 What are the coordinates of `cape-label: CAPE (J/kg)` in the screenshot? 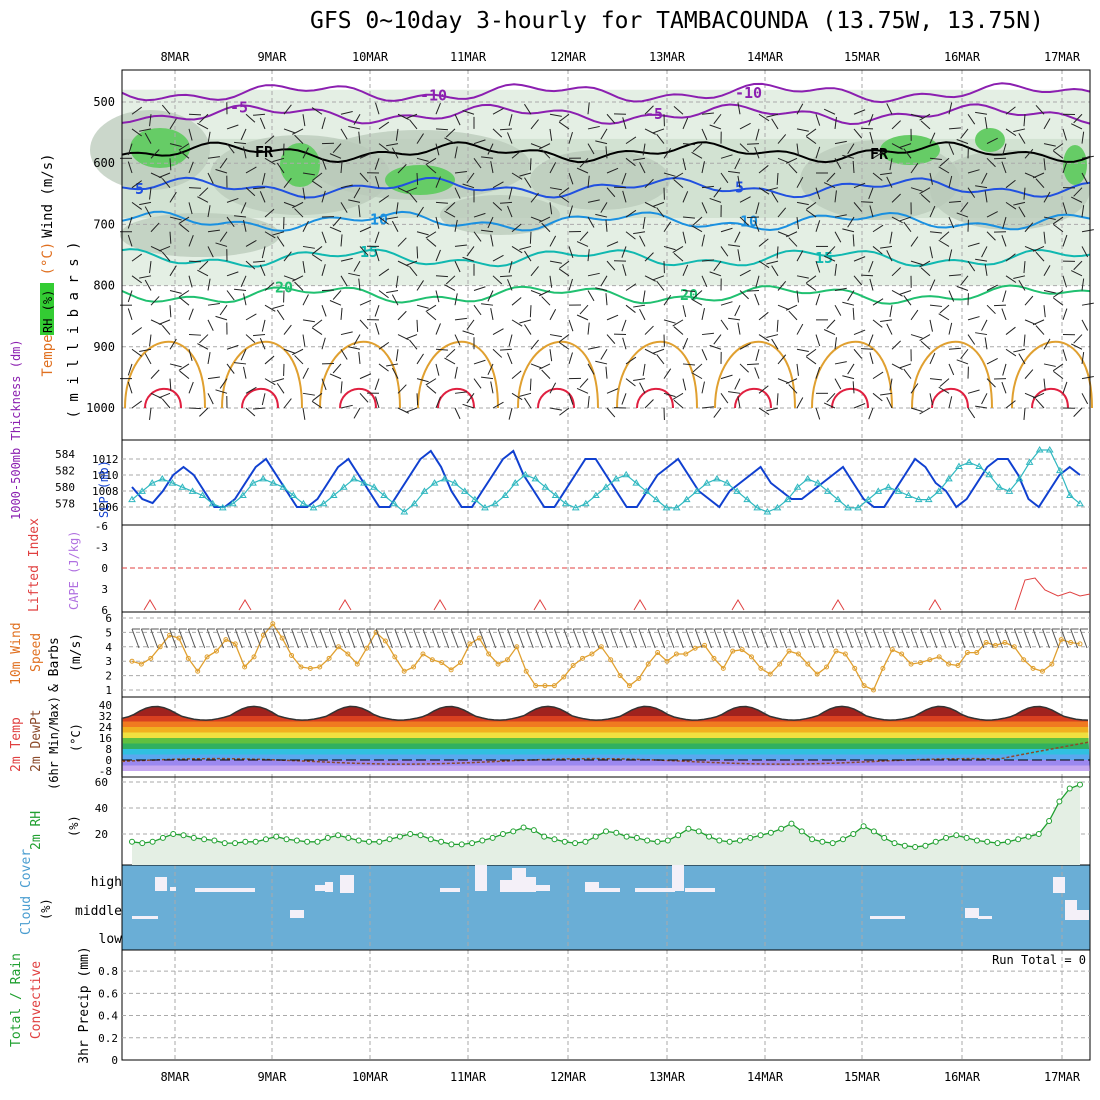 It's located at (74, 570).